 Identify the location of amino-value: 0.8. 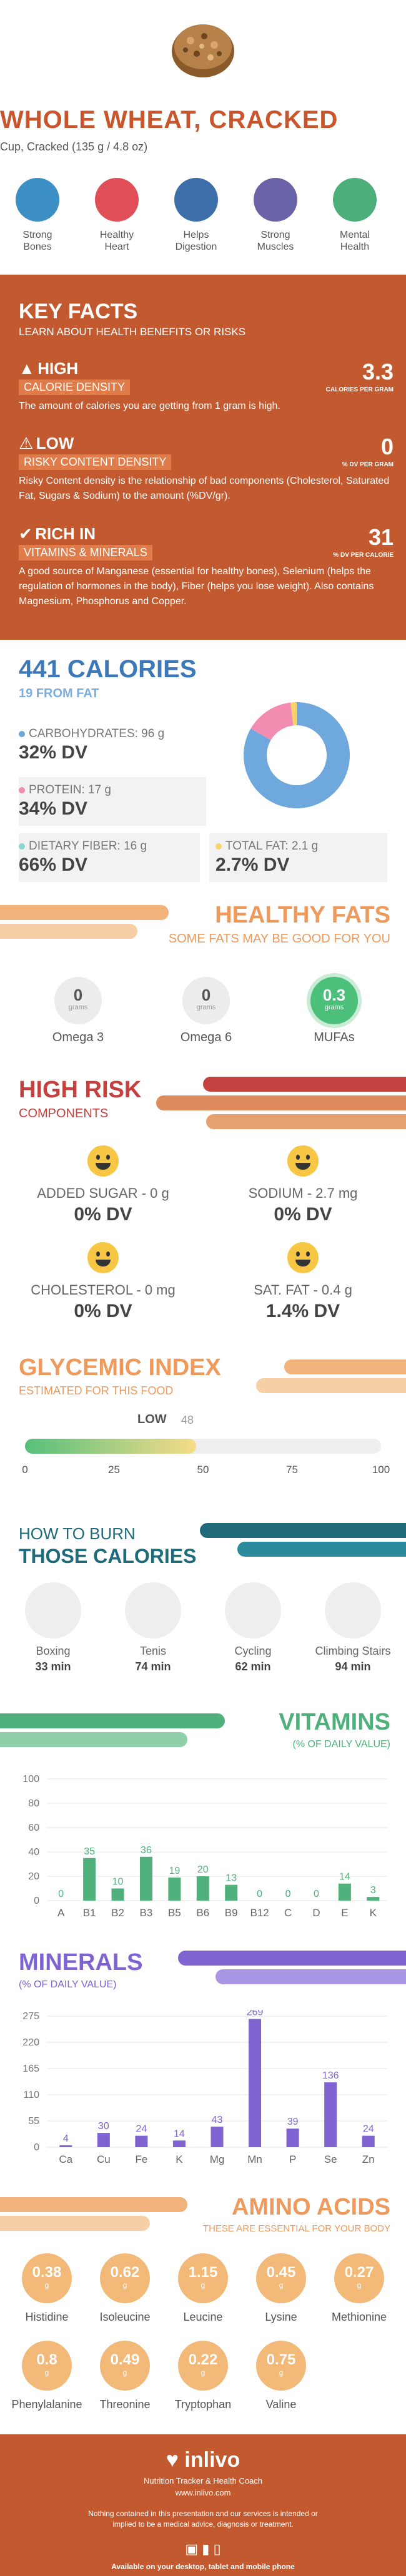
(46, 2359).